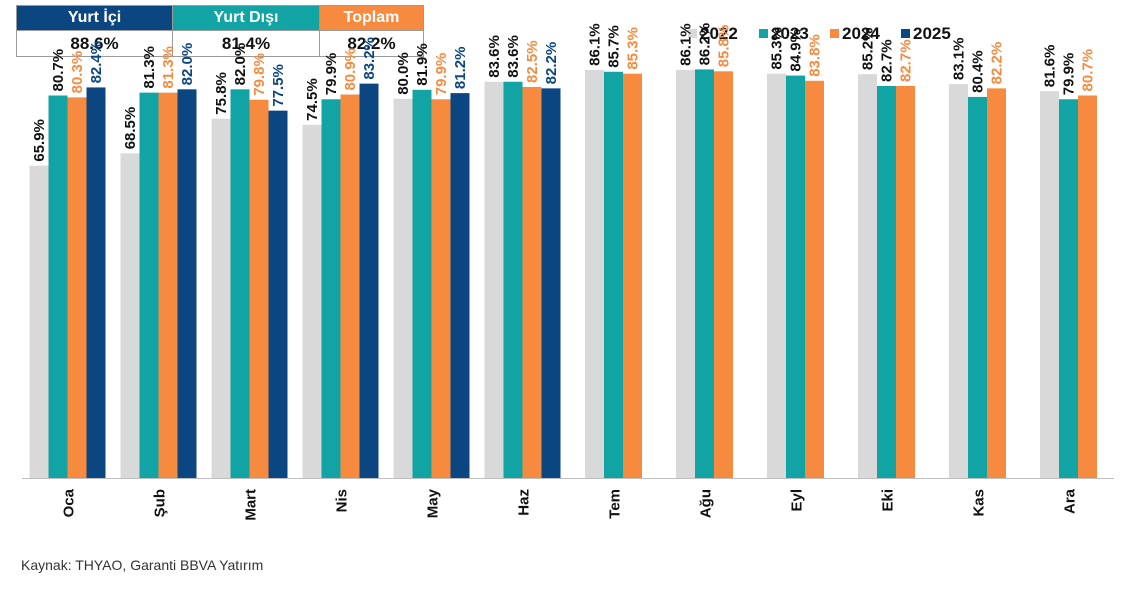  I want to click on legend-item-2023: 2023, so click(784, 33).